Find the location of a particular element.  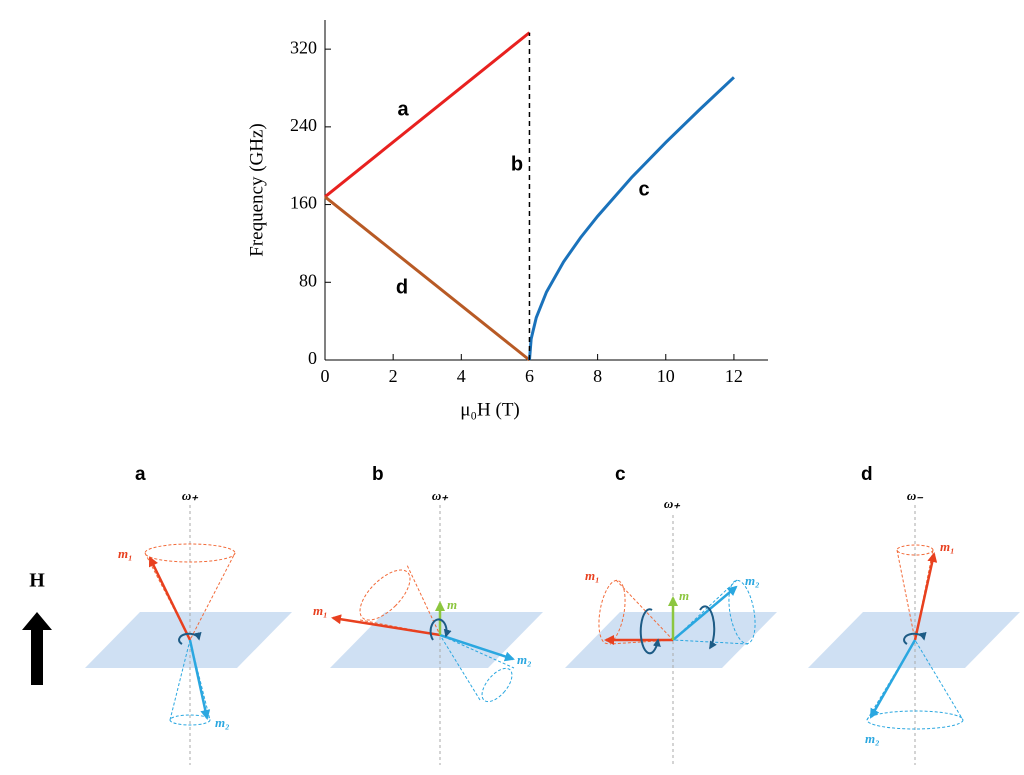

field-label: H is located at coordinates (37, 581).